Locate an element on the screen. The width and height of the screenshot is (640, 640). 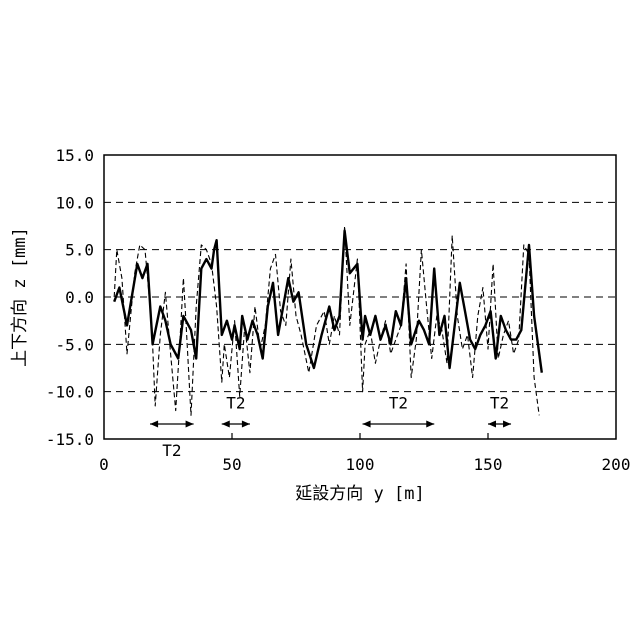
x-tick-label: 200 is located at coordinates (616, 464).